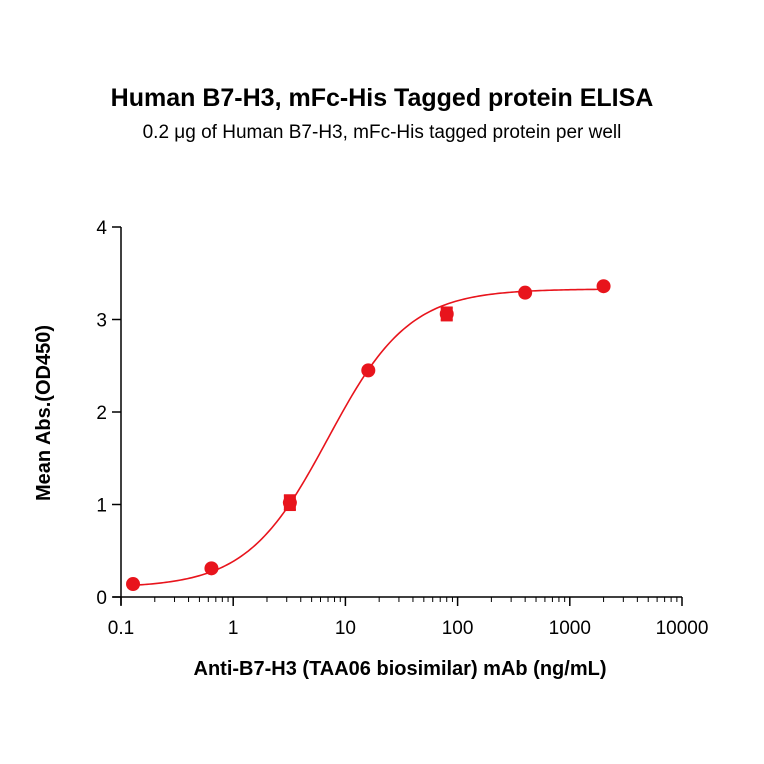 This screenshot has height=764, width=764. What do you see at coordinates (108, 413) in the screenshot?
I see `y-axis-ticks: 0 1 2 3 4` at bounding box center [108, 413].